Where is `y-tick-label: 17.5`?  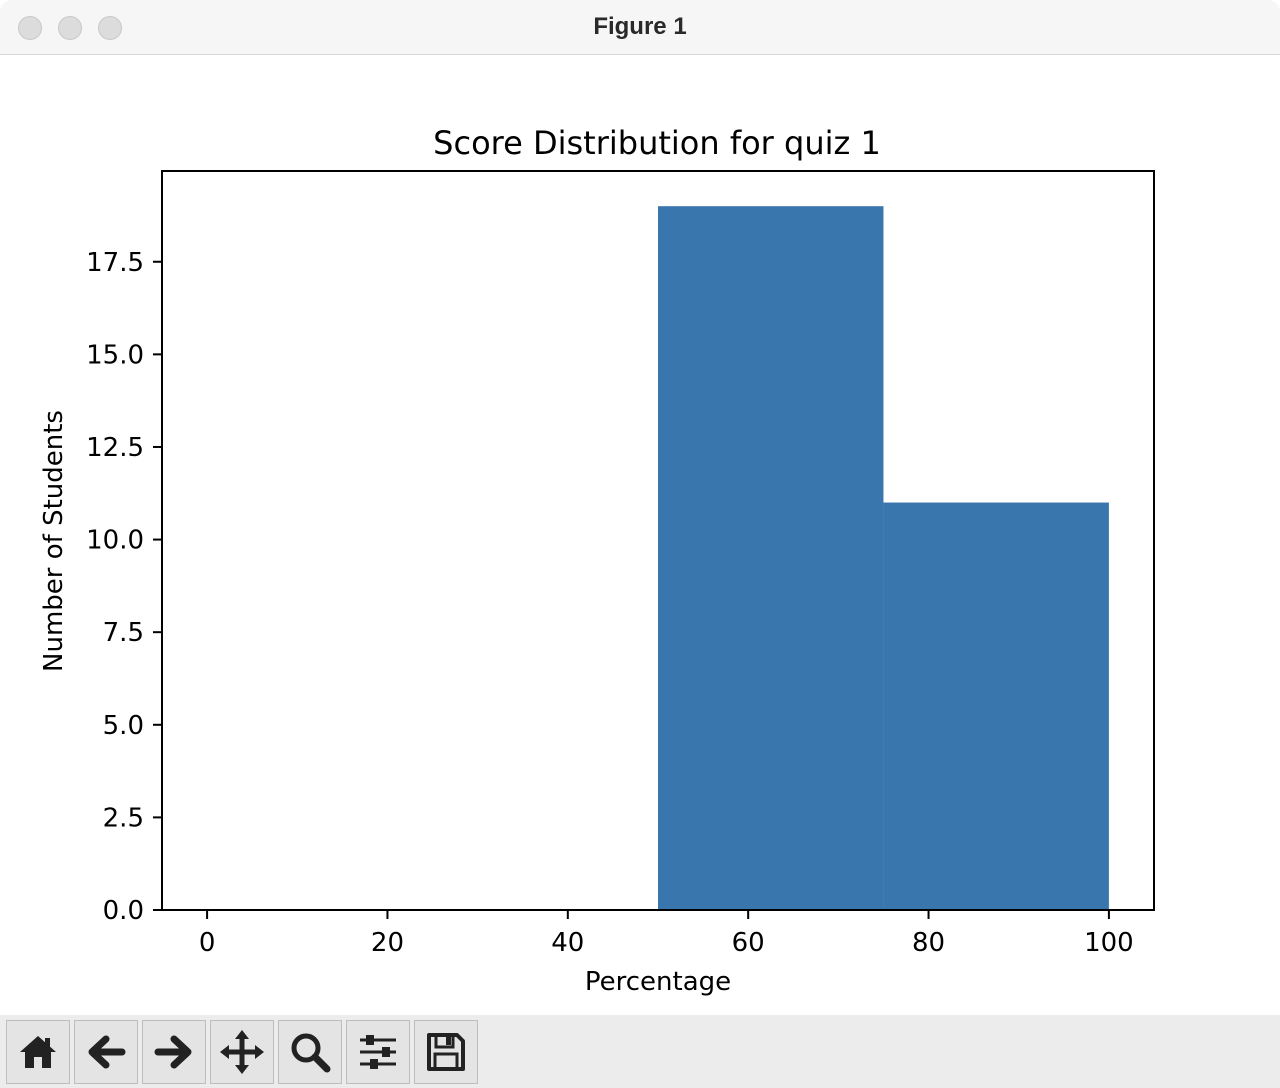
y-tick-label: 17.5 is located at coordinates (115, 263).